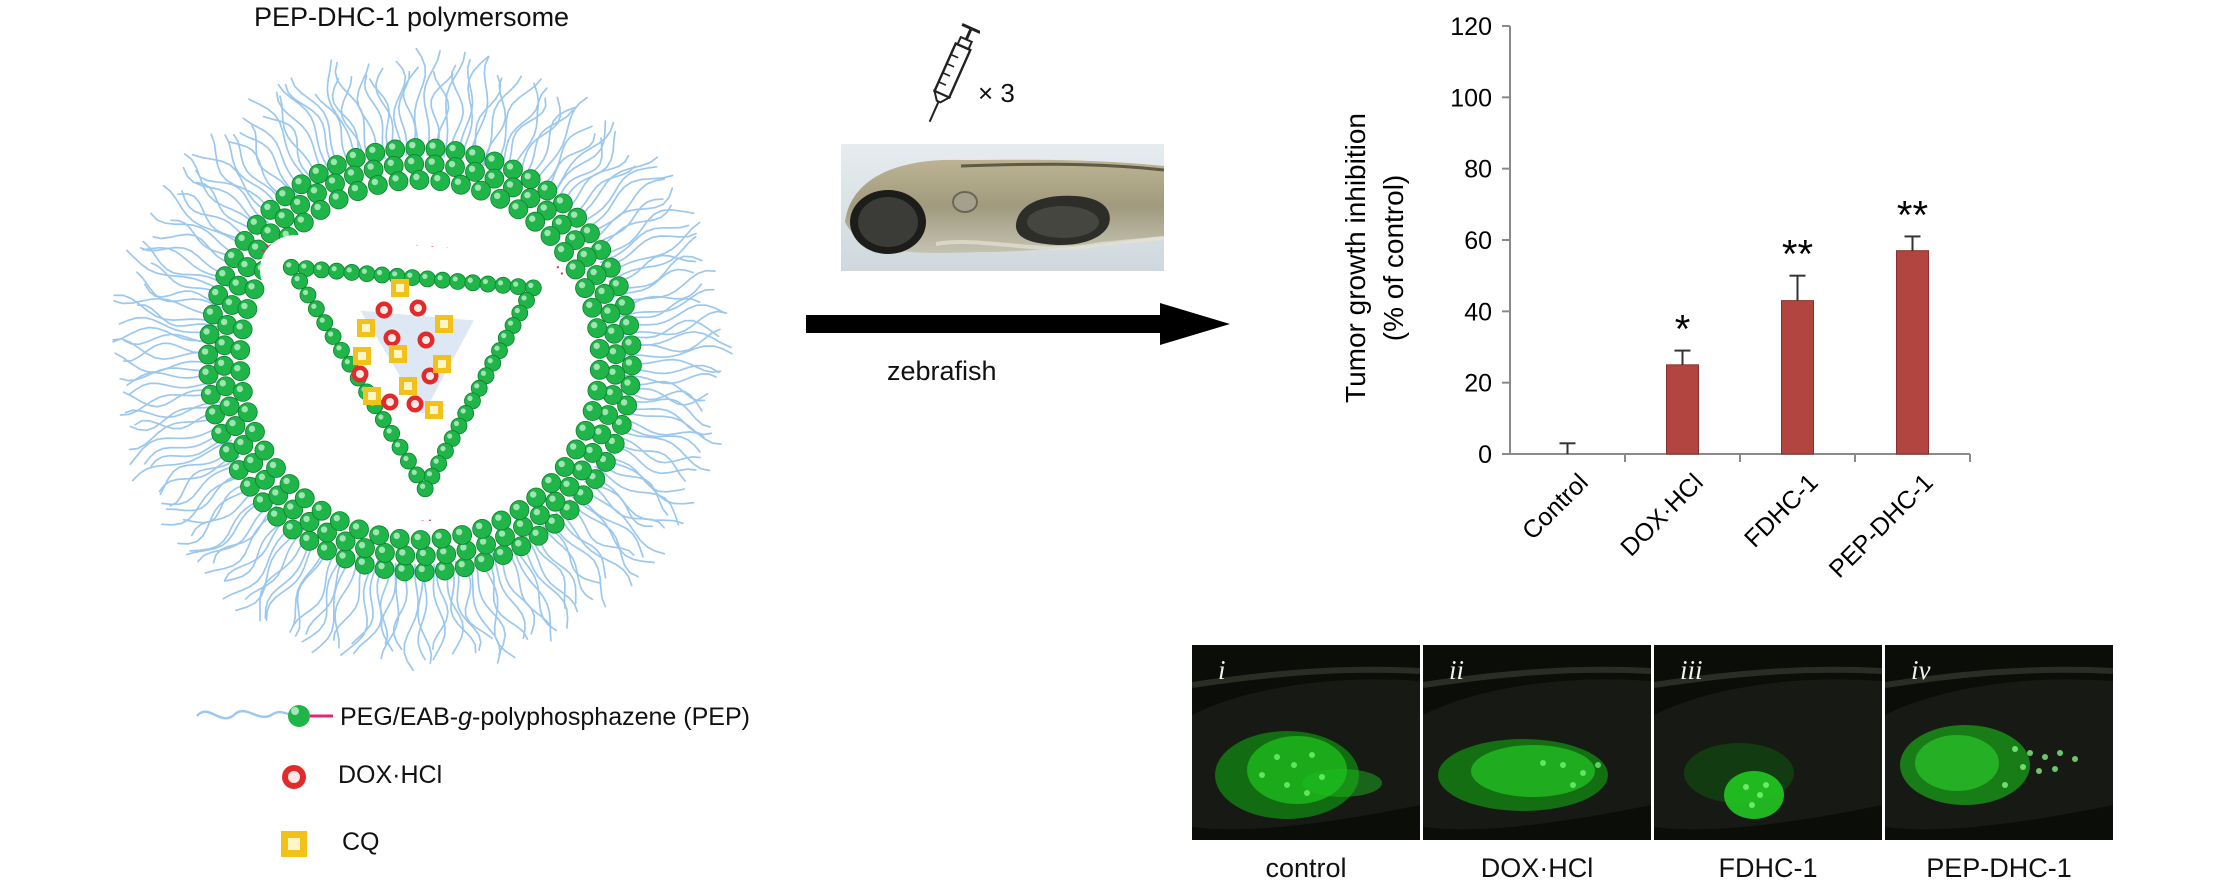 The height and width of the screenshot is (886, 2213). I want to click on fluorescence-panel-3: iii, so click(1768, 742).